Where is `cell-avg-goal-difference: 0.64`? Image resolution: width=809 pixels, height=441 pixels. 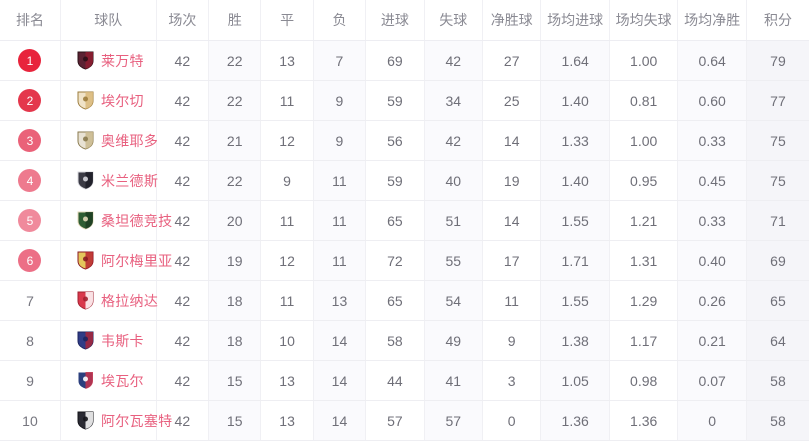
cell-avg-goal-difference: 0.64 is located at coordinates (712, 60).